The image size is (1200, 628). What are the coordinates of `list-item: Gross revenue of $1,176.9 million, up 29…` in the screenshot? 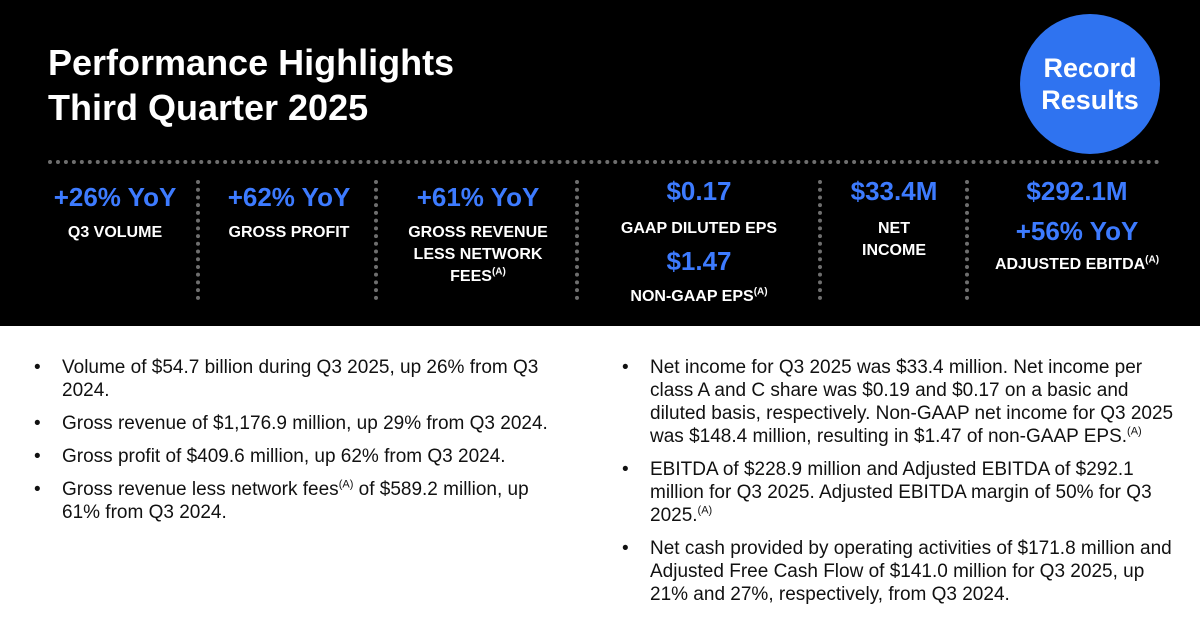 It's located at (300, 423).